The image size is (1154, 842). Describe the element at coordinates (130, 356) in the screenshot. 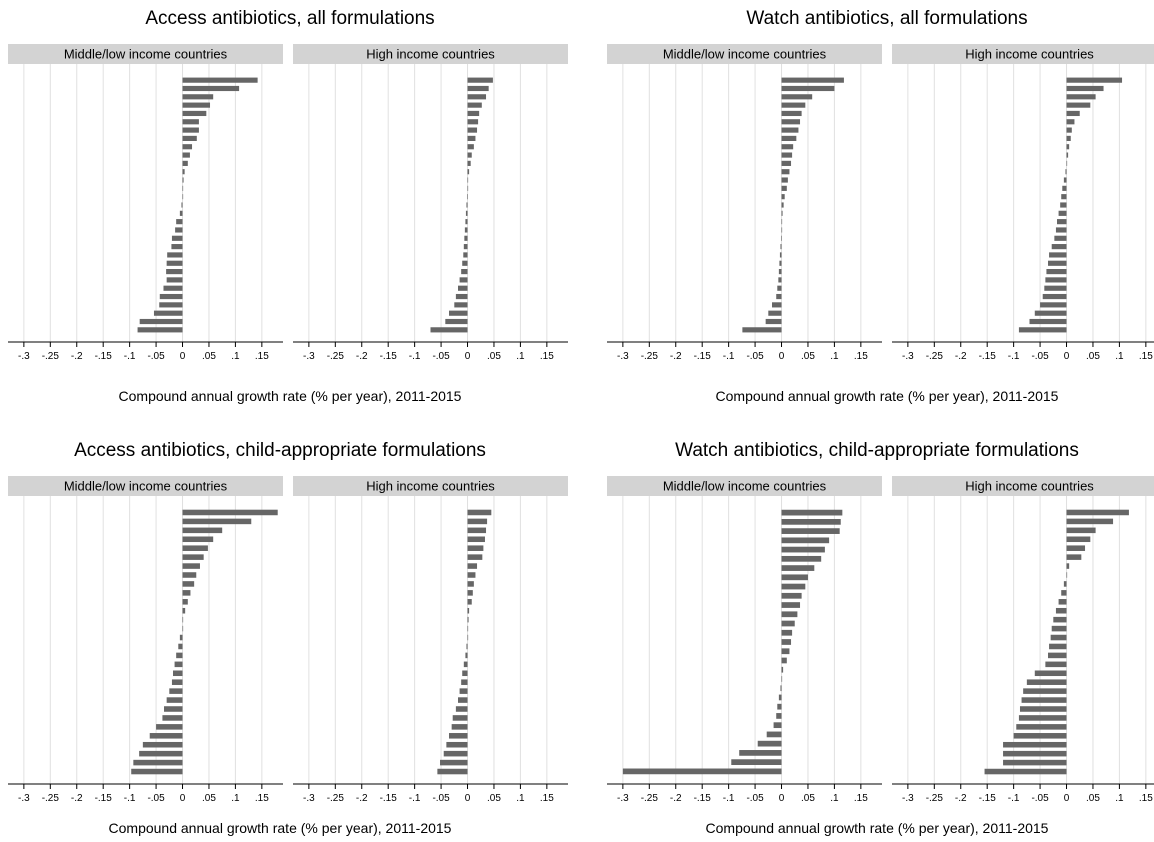

I see `x-tick-label: -.1` at that location.